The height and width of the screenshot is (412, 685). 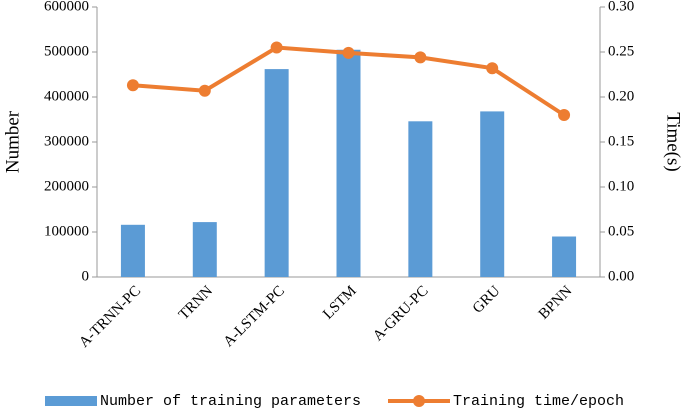 What do you see at coordinates (621, 51) in the screenshot?
I see `y2-tick-label: 0.25` at bounding box center [621, 51].